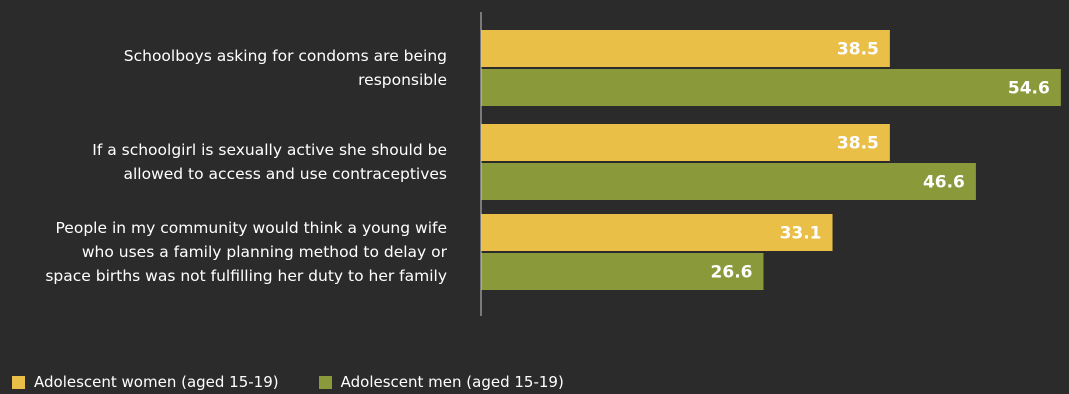 This screenshot has height=394, width=1069. What do you see at coordinates (18, 382) in the screenshot?
I see `legend-swatch-women` at bounding box center [18, 382].